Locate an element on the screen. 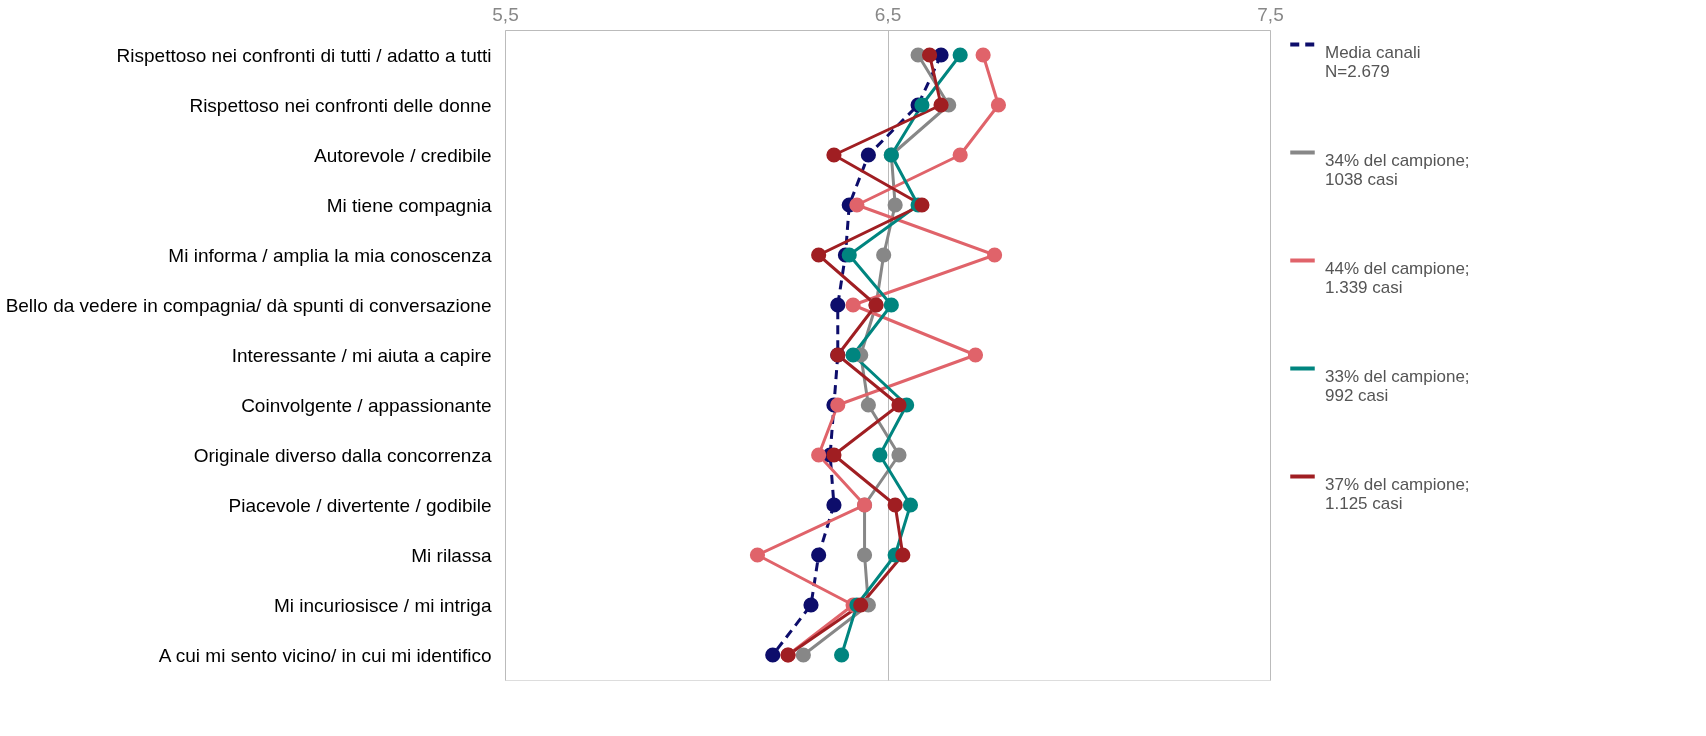 The width and height of the screenshot is (1706, 736). y-tick-label: Rispettoso nei confronti delle donne is located at coordinates (340, 105).